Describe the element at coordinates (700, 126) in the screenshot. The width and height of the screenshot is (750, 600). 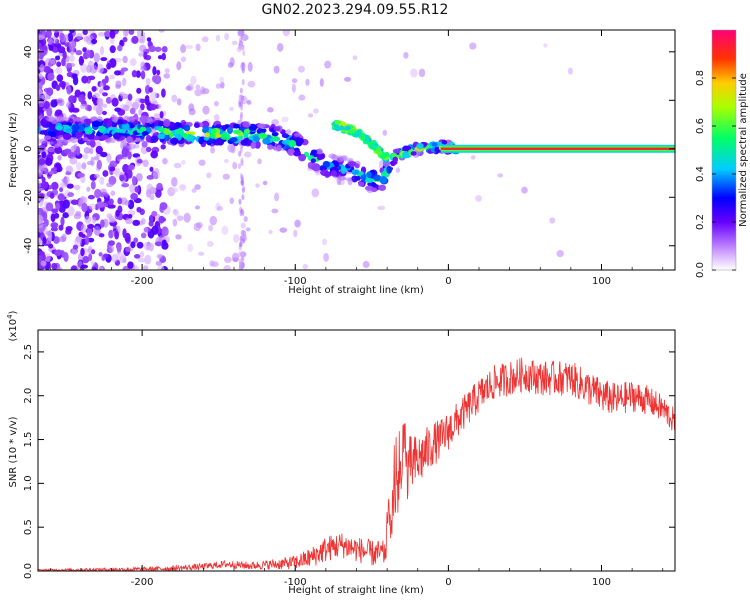
I see `colorbar-tick-label: 0.6` at that location.